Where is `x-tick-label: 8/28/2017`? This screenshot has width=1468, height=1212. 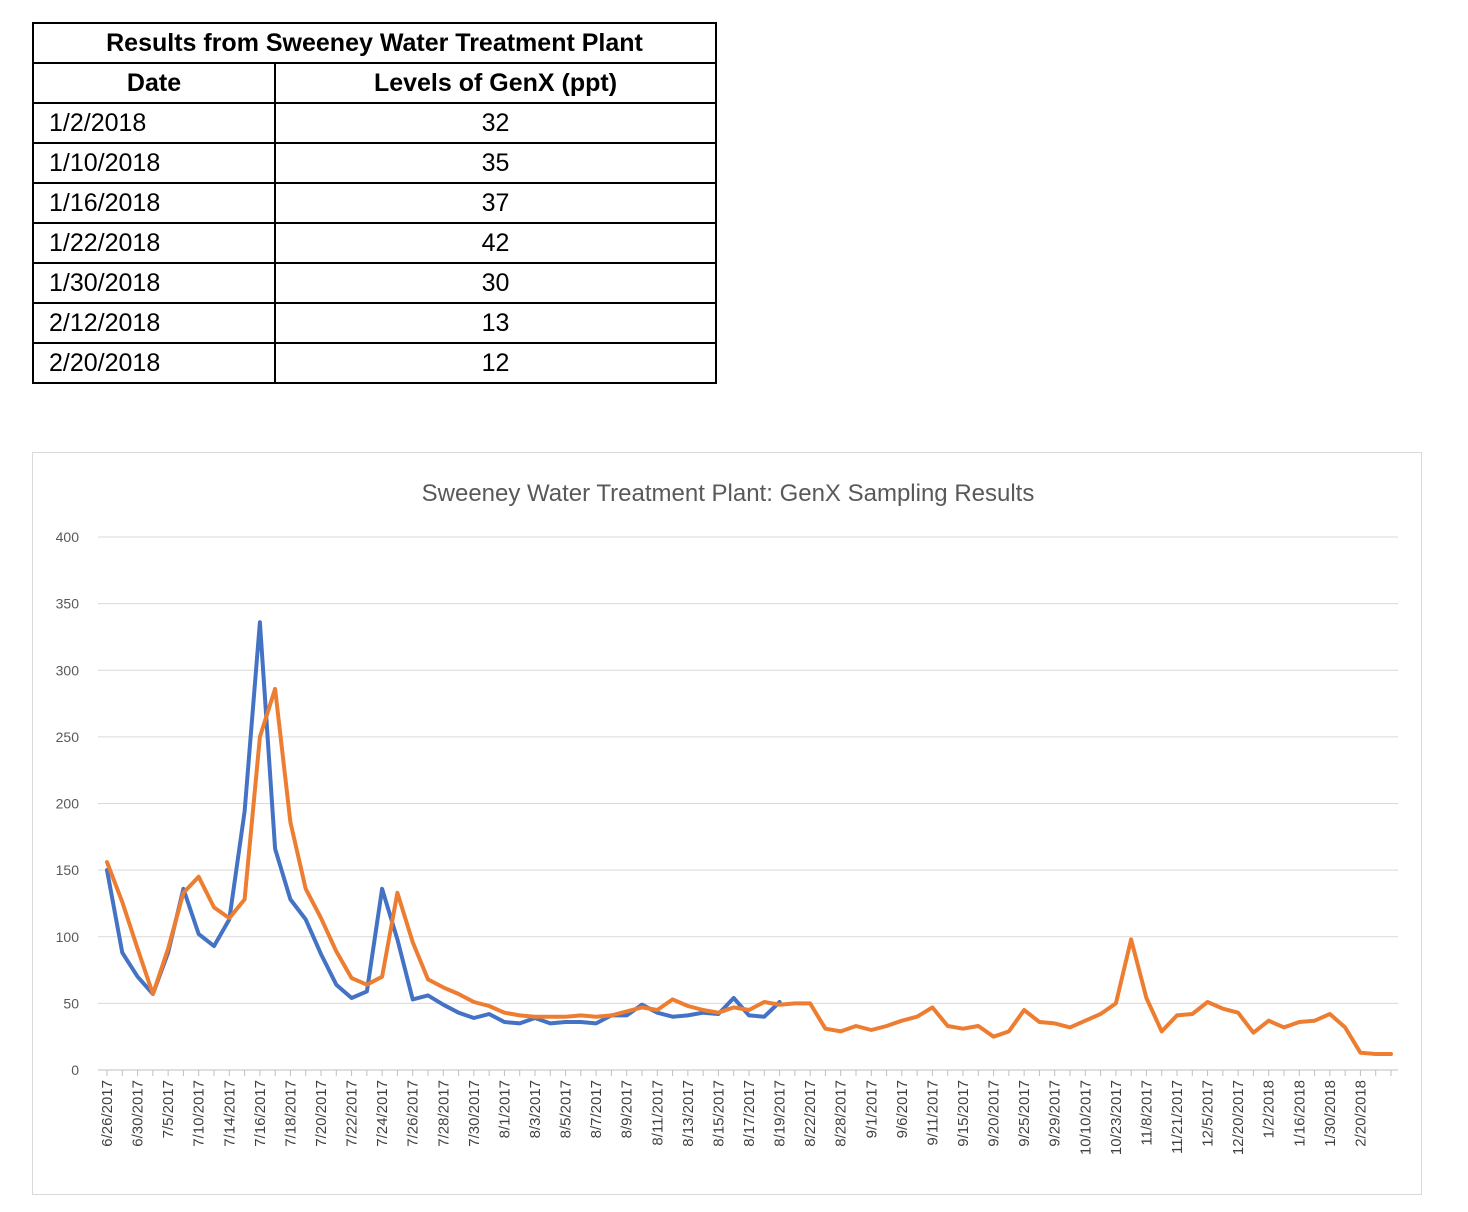 x-tick-label: 8/28/2017 is located at coordinates (841, 1113).